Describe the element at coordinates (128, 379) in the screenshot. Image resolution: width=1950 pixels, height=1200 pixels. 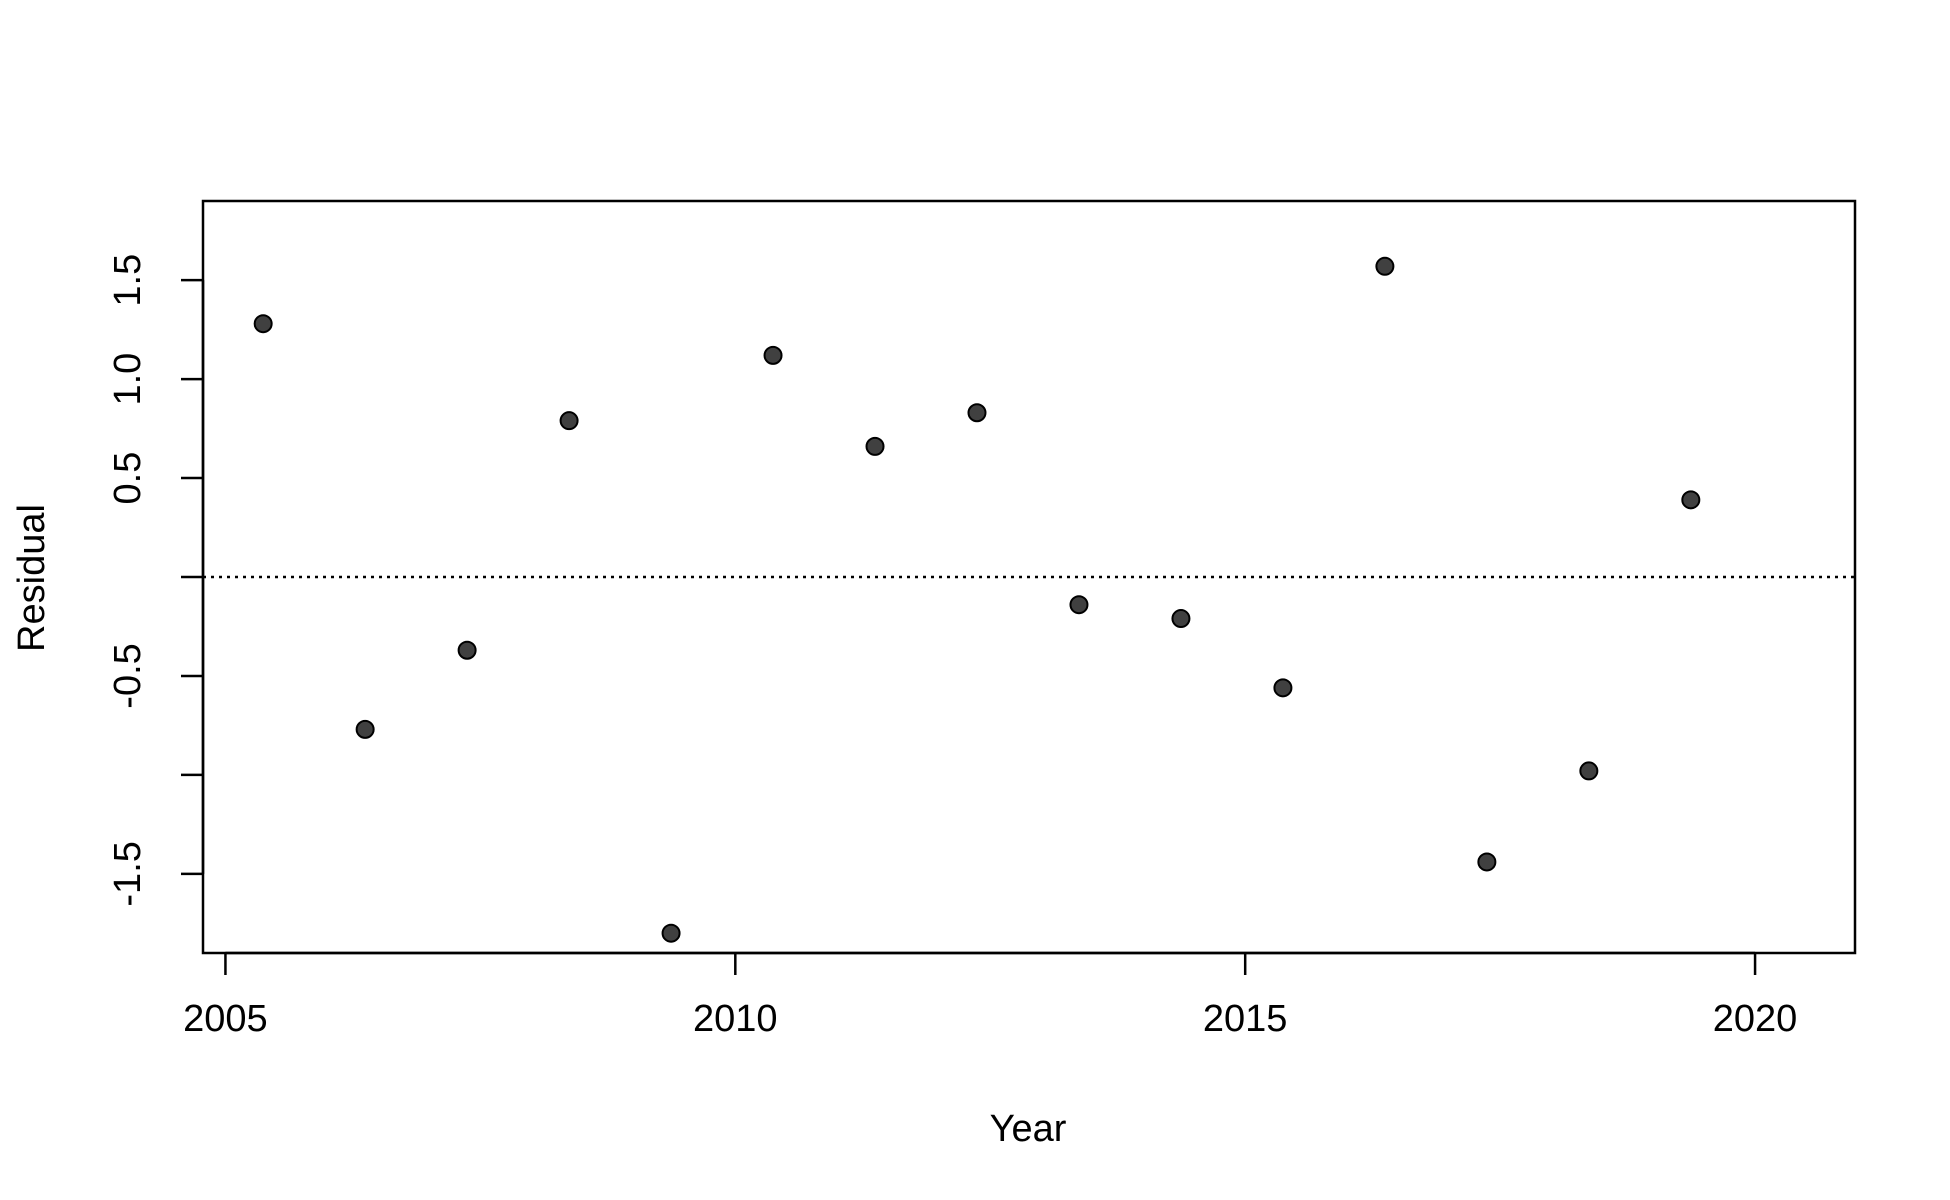
I see `y-tick-label: 1.0` at that location.